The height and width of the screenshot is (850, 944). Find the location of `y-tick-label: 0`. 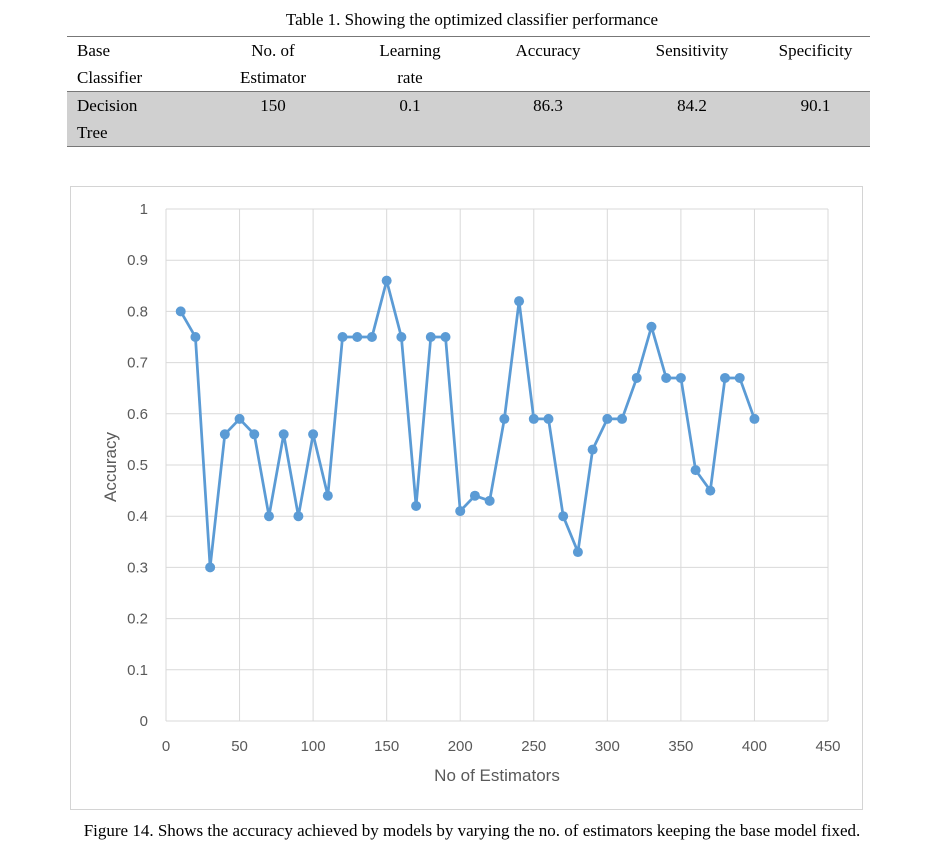

y-tick-label: 0 is located at coordinates (144, 721).